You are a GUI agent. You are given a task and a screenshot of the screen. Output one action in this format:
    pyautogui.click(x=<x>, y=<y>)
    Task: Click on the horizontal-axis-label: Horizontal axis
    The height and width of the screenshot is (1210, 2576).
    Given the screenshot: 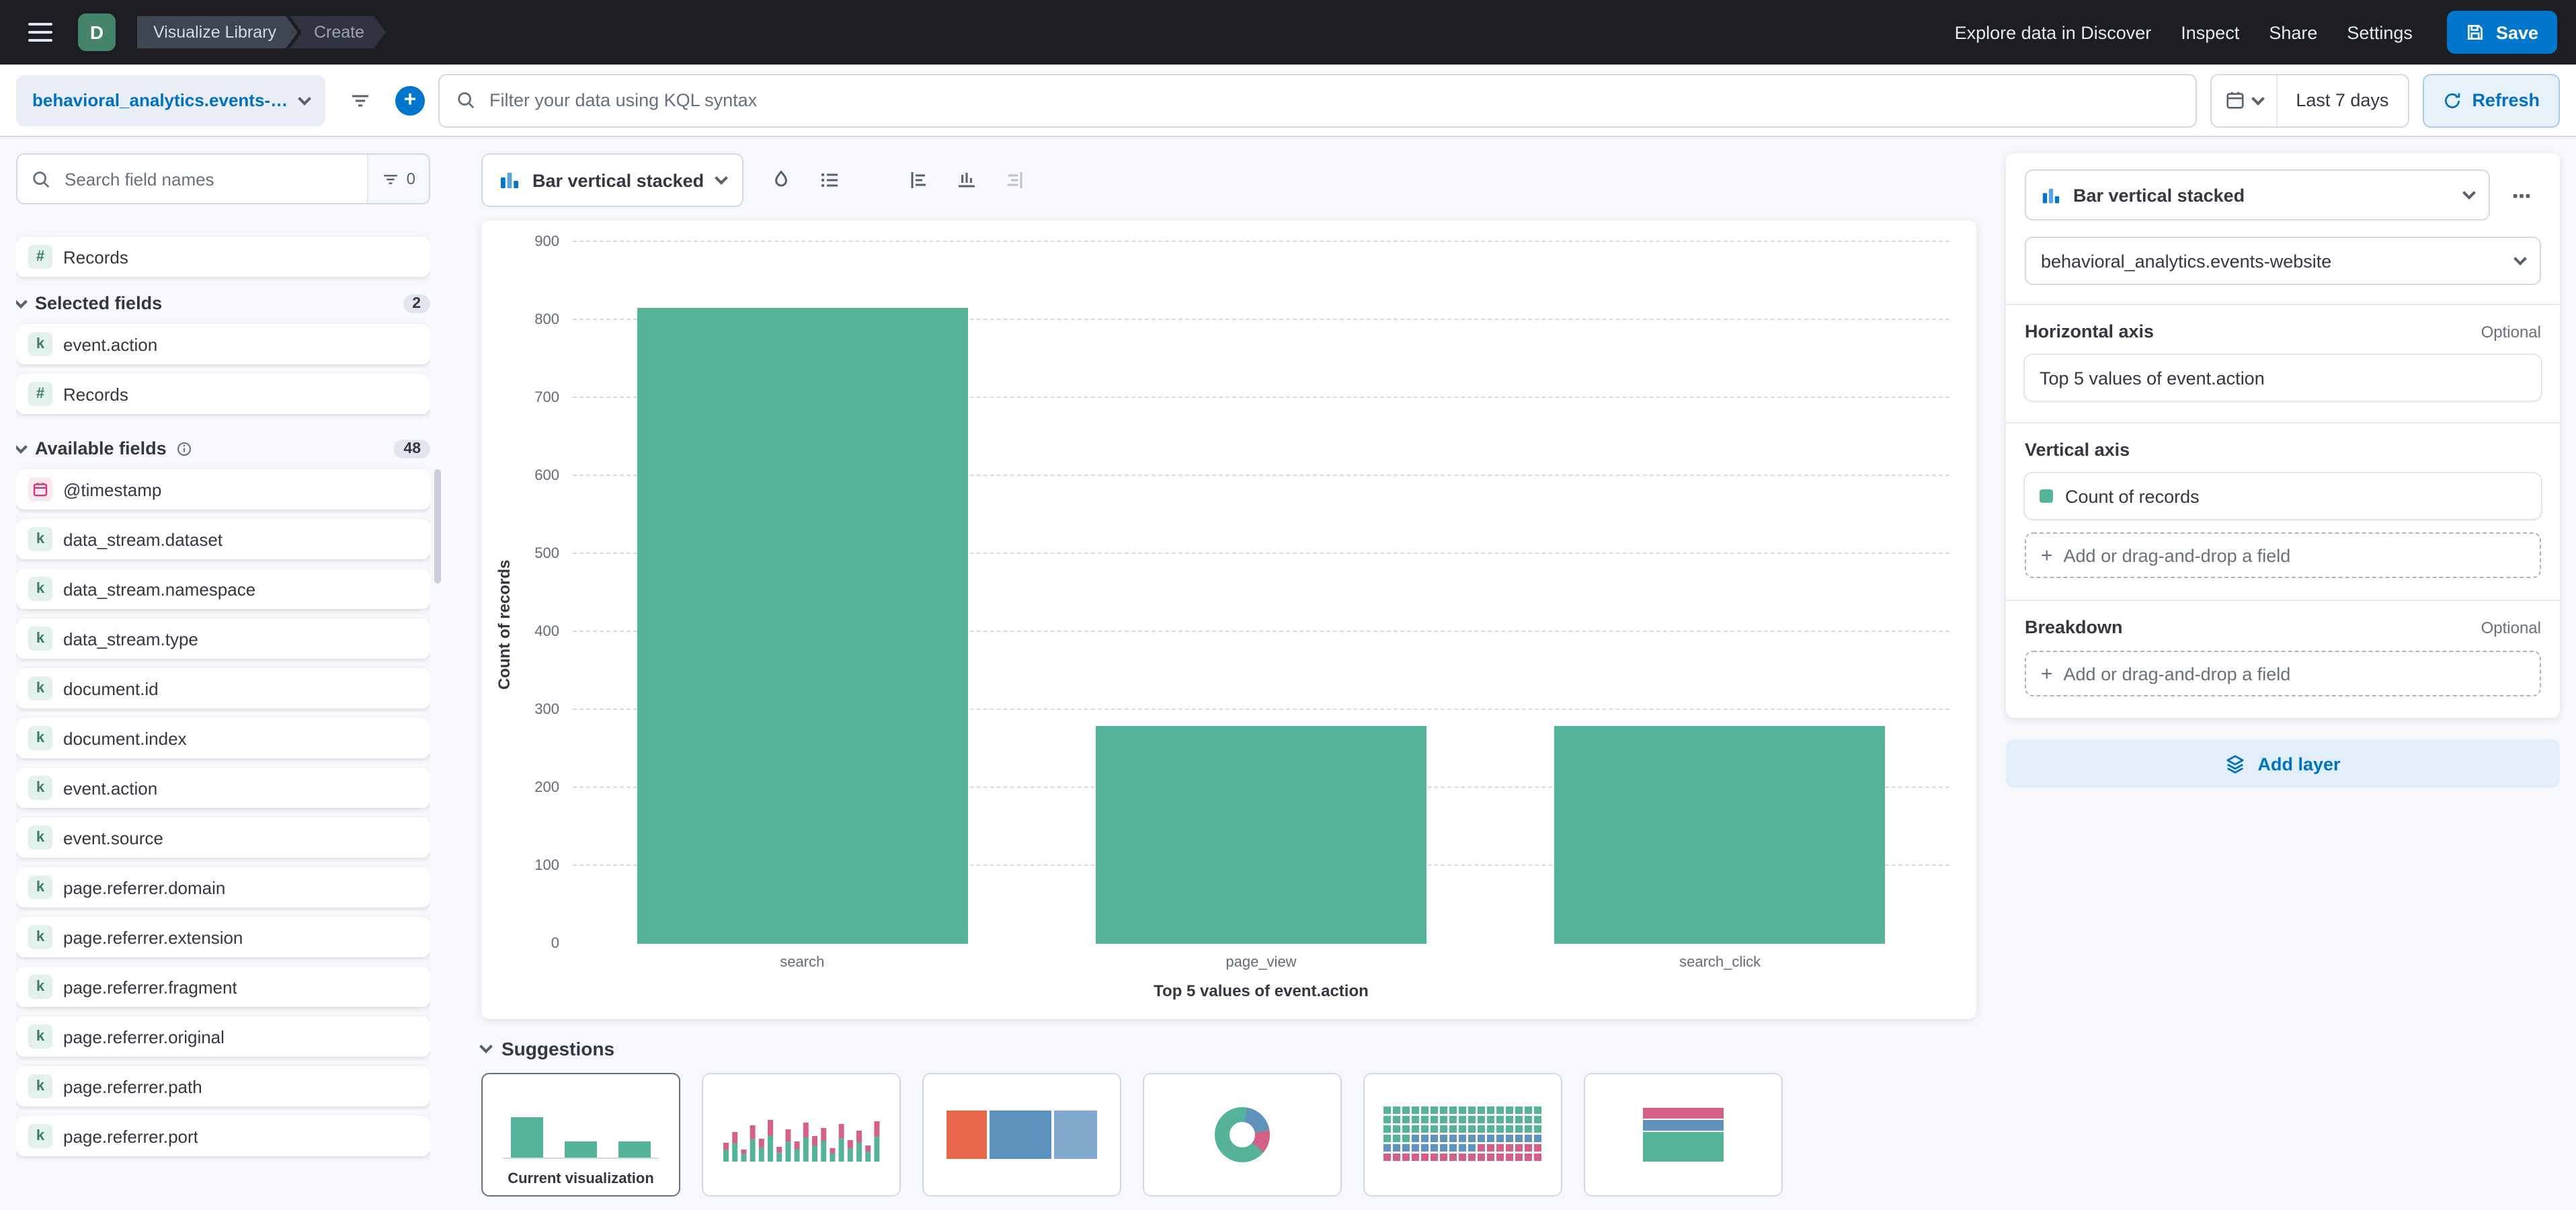 What is the action you would take?
    pyautogui.click(x=2090, y=331)
    